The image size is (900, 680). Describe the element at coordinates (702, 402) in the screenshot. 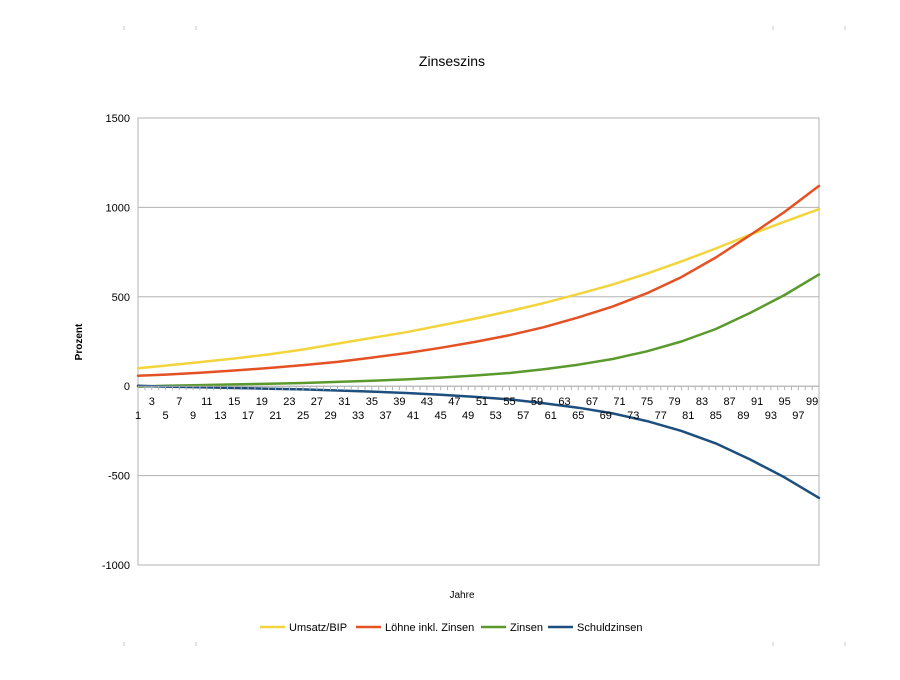

I see `x-tick-label: 83` at that location.